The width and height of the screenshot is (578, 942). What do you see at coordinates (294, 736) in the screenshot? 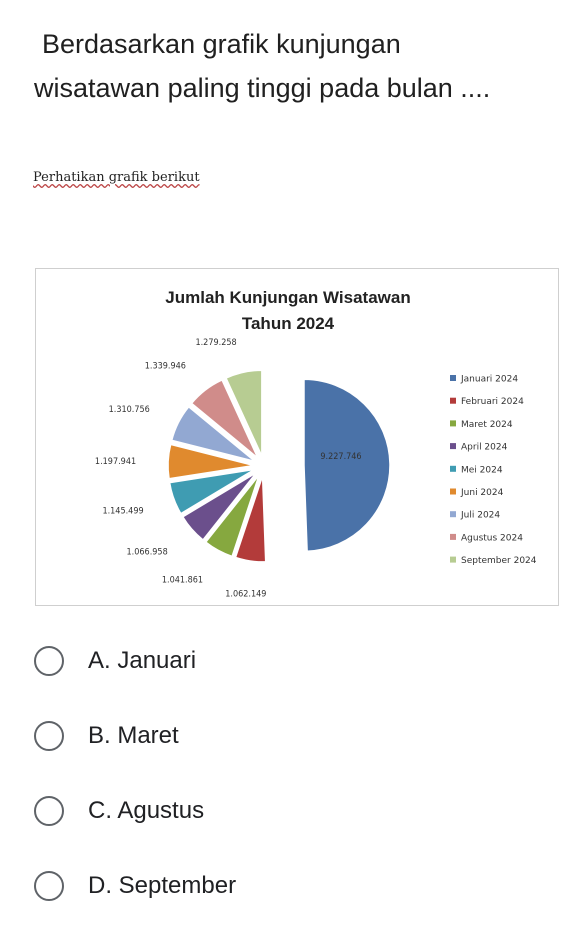
I see `option-b: B. Maret` at bounding box center [294, 736].